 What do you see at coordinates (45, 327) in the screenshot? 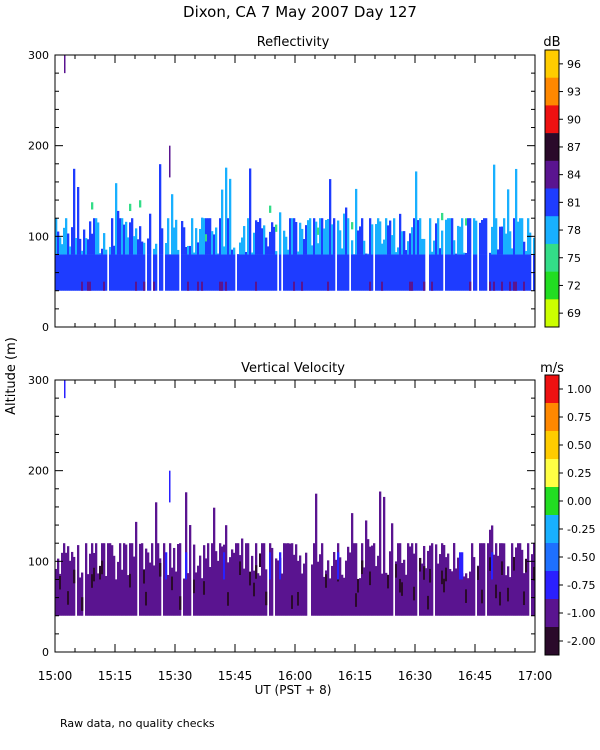
I see `y-tick-label: 0` at bounding box center [45, 327].